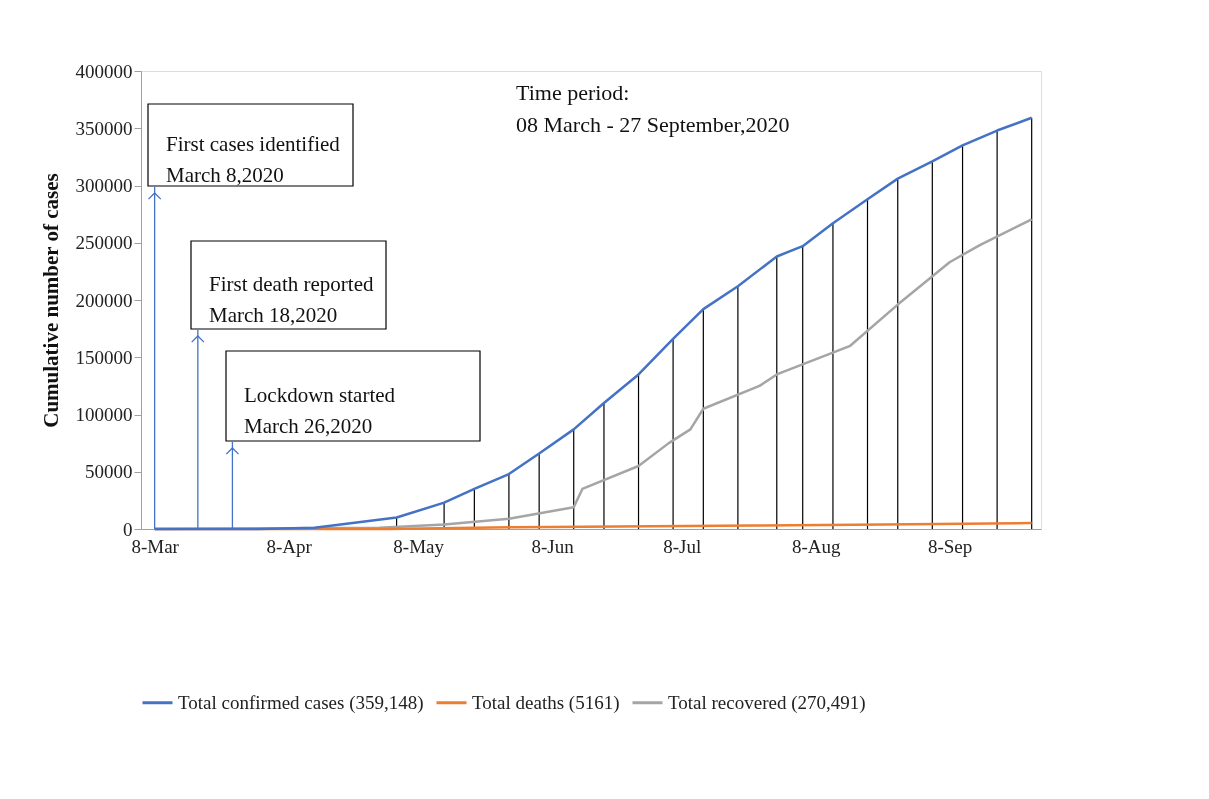  Describe the element at coordinates (104, 300) in the screenshot. I see `y-tick-label: 200000` at that location.